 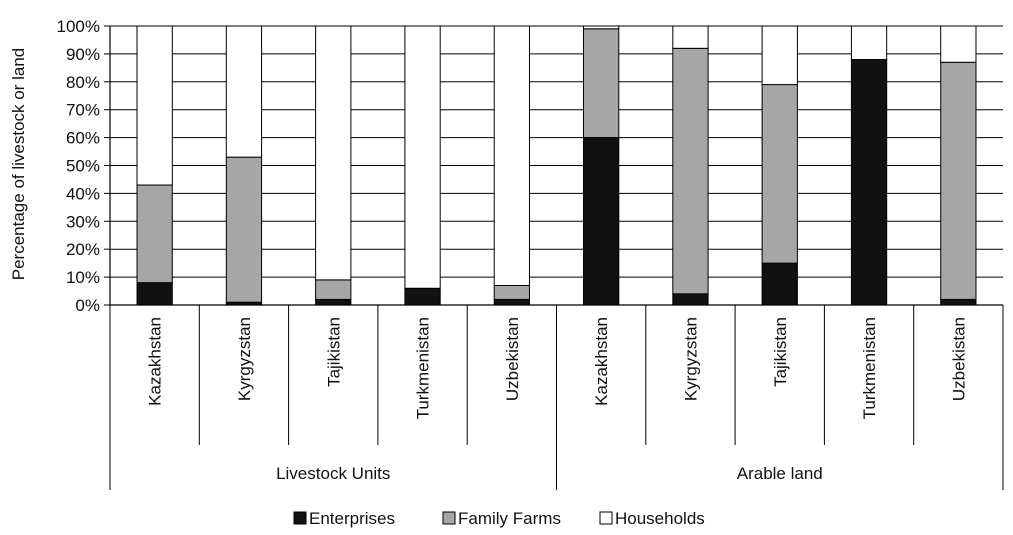 What do you see at coordinates (87, 305) in the screenshot?
I see `y-tick-label: 0%` at bounding box center [87, 305].